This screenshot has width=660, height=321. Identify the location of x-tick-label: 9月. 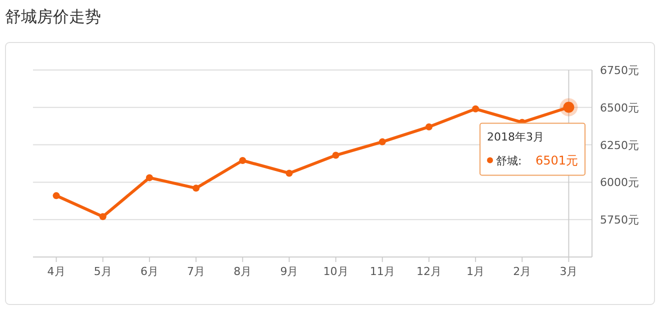
(289, 271).